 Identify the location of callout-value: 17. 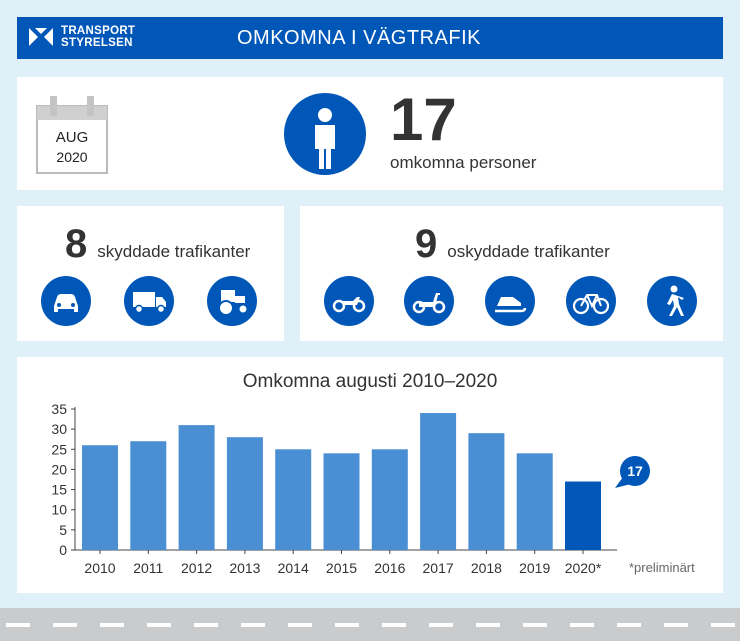
(635, 471).